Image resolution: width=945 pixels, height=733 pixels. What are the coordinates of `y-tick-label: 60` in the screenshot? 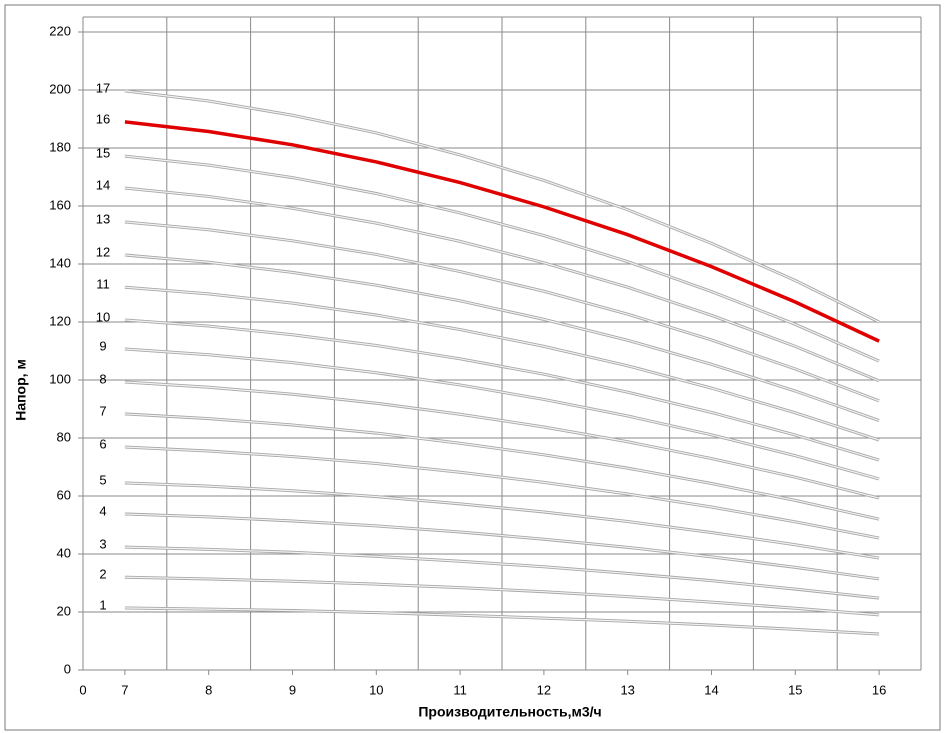 It's located at (64, 494).